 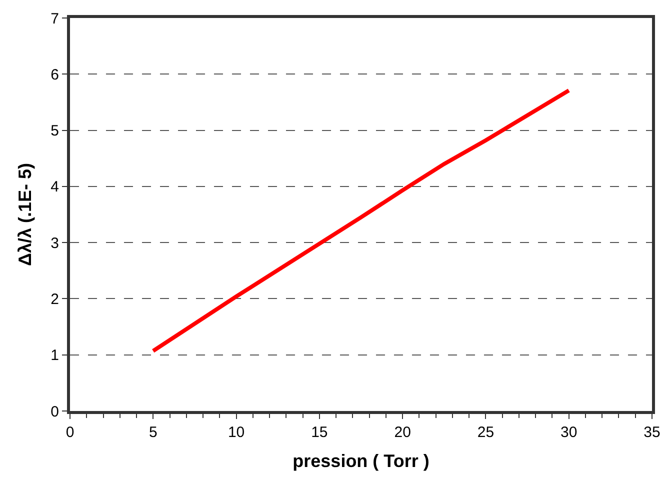 I want to click on y-tick-label: 6, so click(x=54, y=75).